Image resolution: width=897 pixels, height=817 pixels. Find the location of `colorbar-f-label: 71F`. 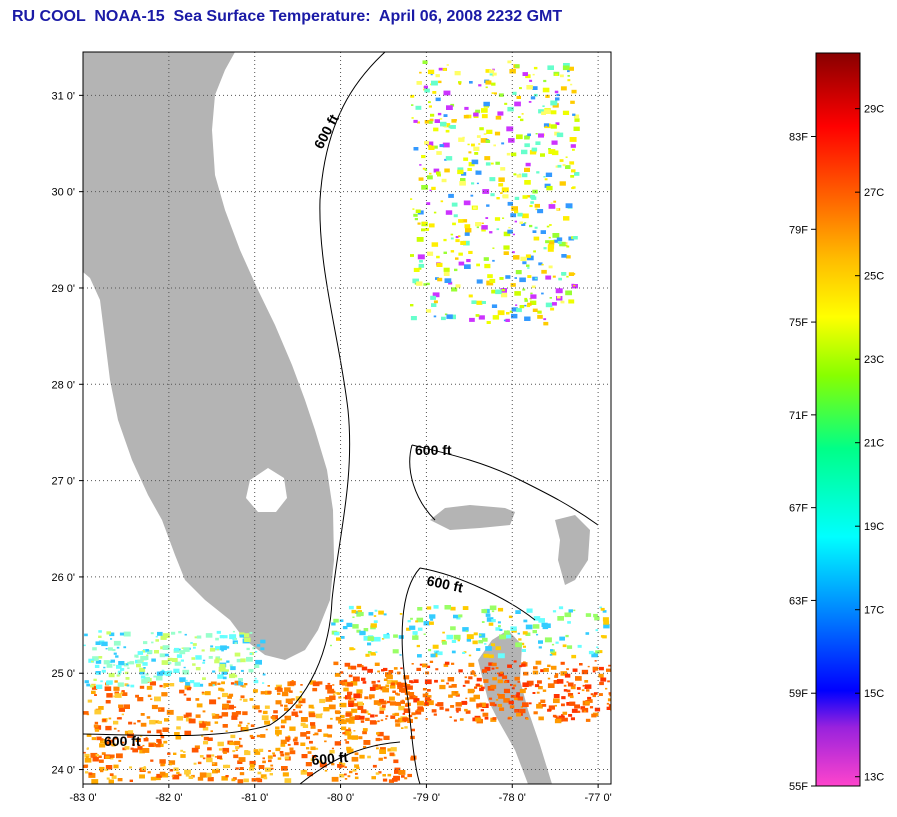

colorbar-f-label: 71F is located at coordinates (798, 416).